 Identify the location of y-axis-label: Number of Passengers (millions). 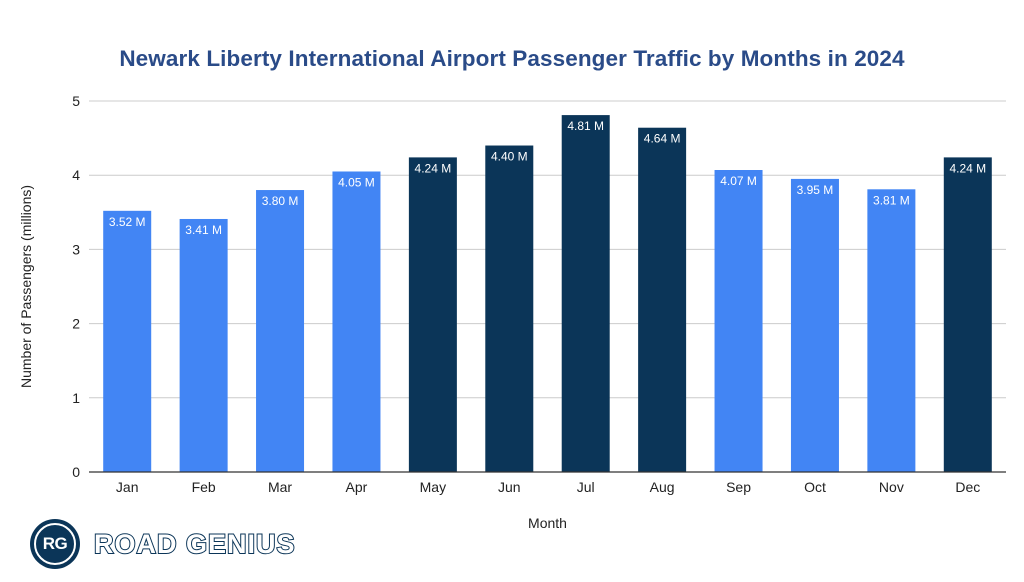
(26, 286).